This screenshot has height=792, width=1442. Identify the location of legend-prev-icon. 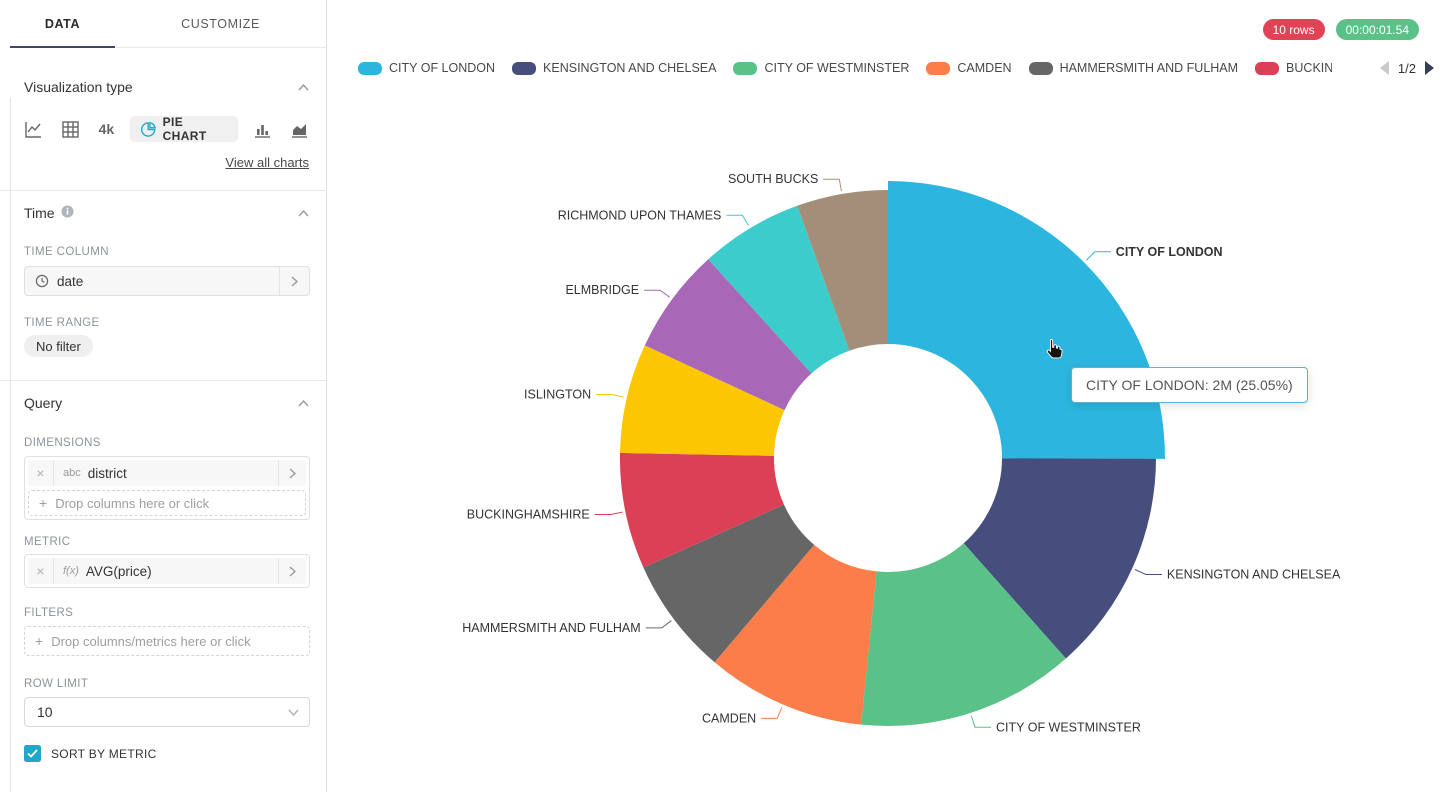
(1384, 68).